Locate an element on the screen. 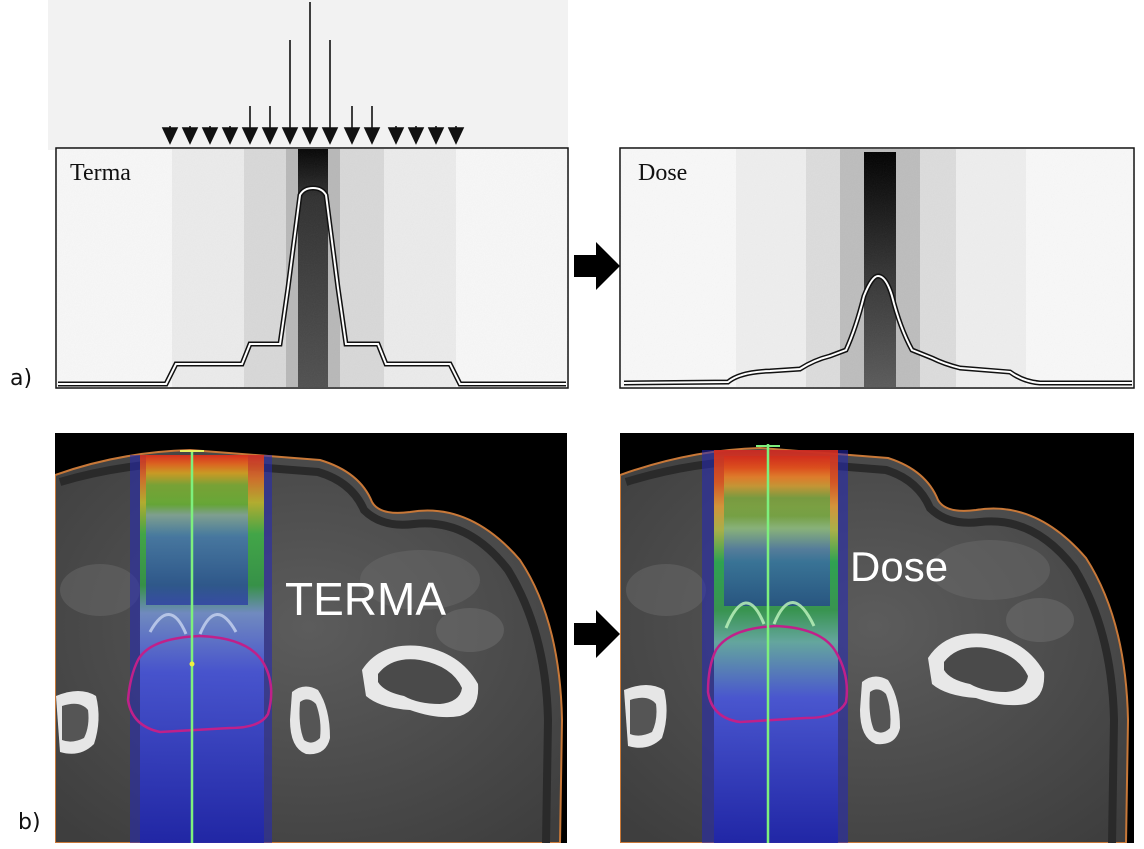 This screenshot has width=1144, height=849. panel-a-label: a) is located at coordinates (21, 378).